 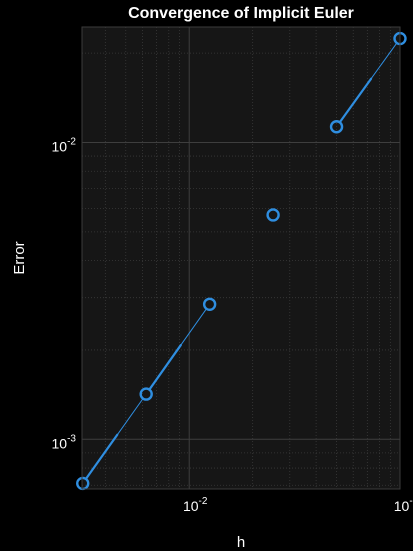 I want to click on tick-label: 10⁻³, so click(x=64, y=442).